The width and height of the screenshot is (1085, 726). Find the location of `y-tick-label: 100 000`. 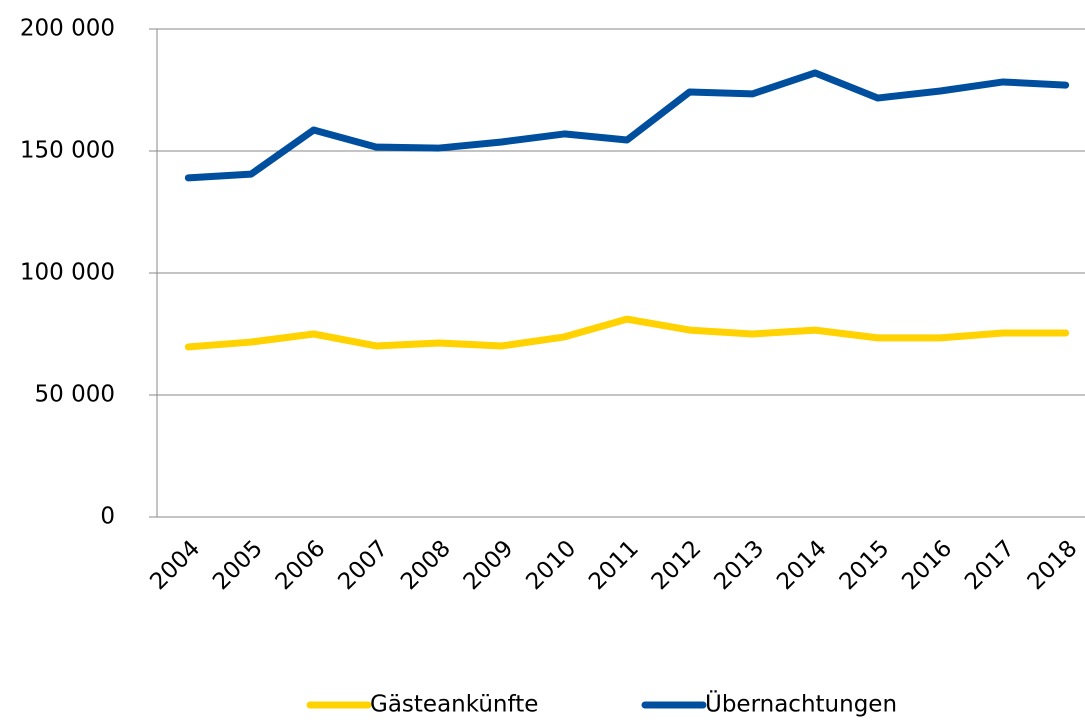

y-tick-label: 100 000 is located at coordinates (67, 273).